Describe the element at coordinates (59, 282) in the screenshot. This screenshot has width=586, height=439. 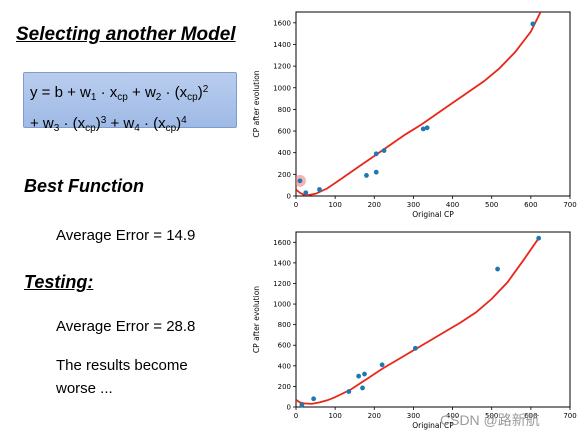
I see `testing-heading: Testing:` at that location.